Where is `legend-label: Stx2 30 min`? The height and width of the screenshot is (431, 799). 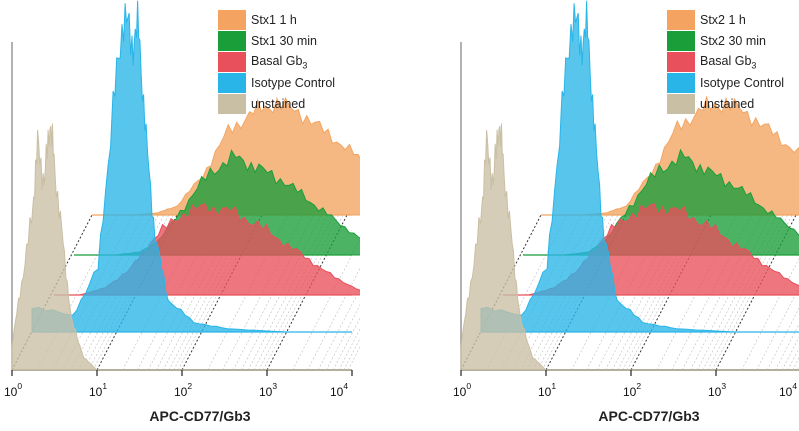 legend-label: Stx2 30 min is located at coordinates (733, 41).